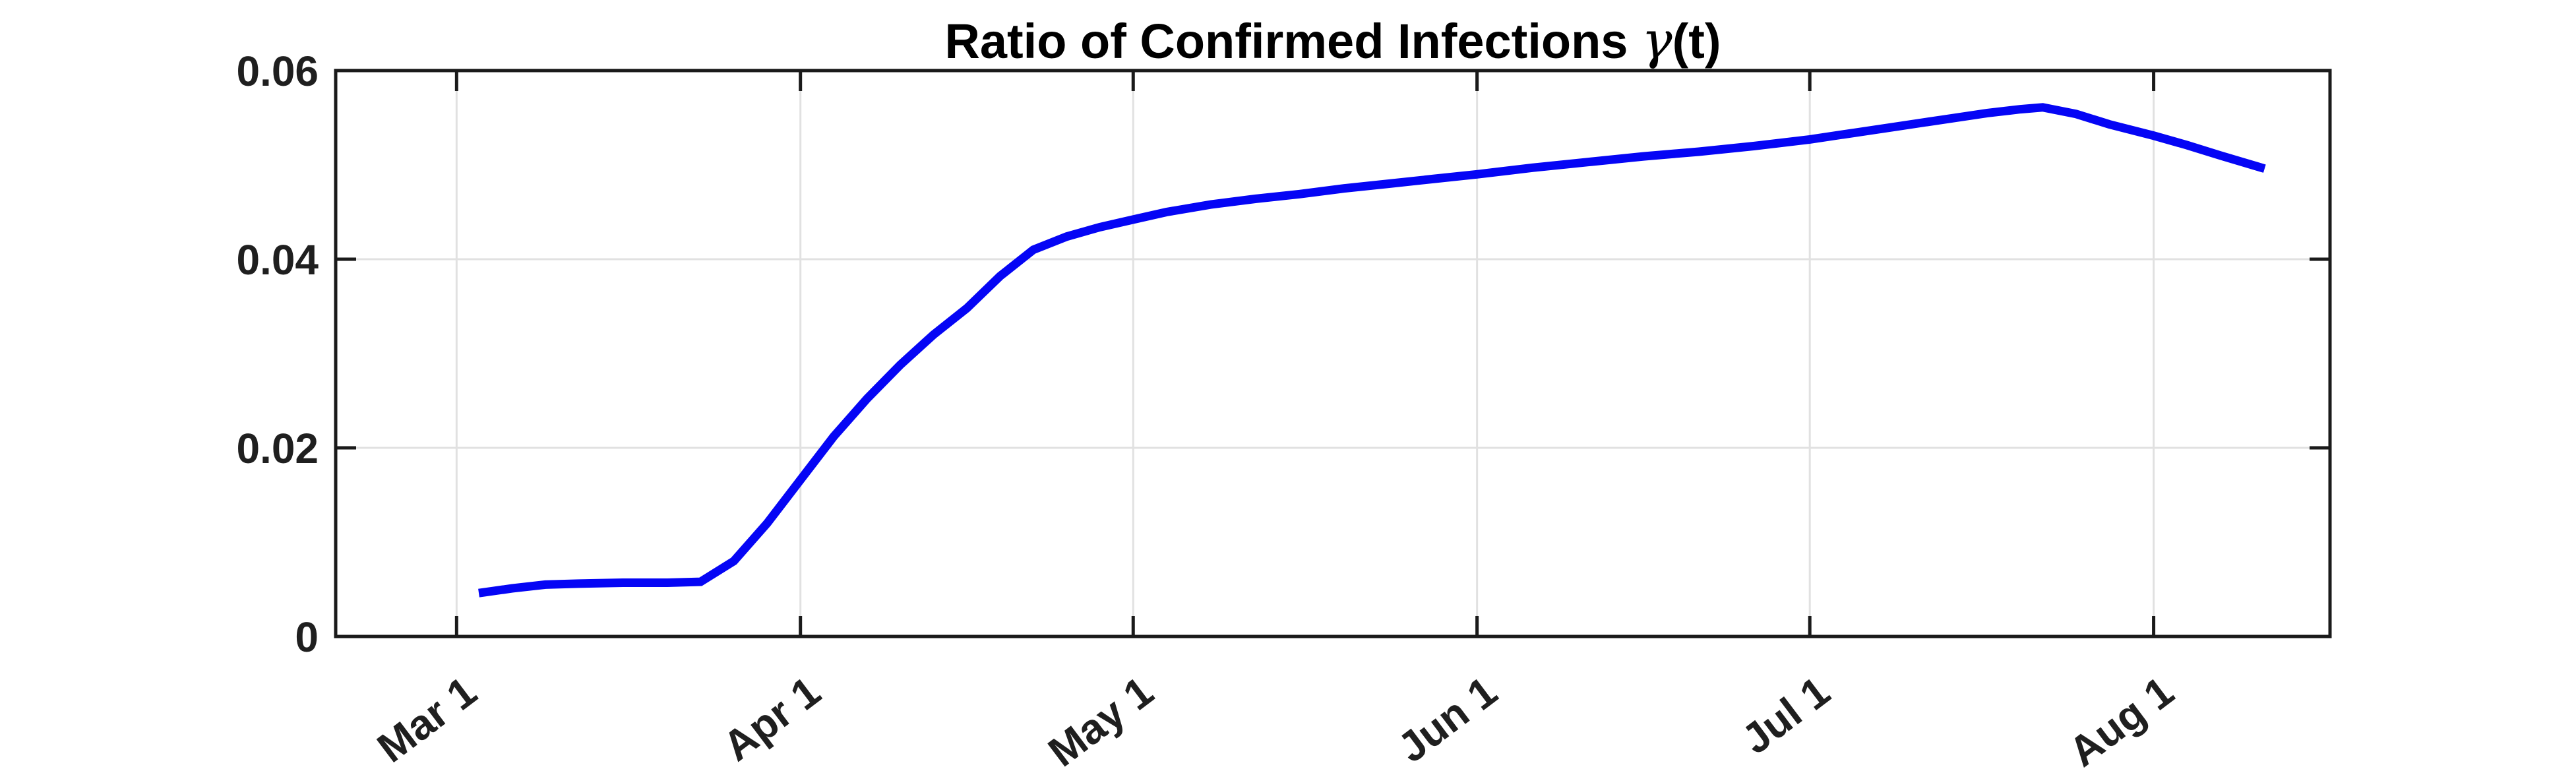 The height and width of the screenshot is (773, 2576). Describe the element at coordinates (1447, 719) in the screenshot. I see `x-tick-label: Jun 1` at that location.